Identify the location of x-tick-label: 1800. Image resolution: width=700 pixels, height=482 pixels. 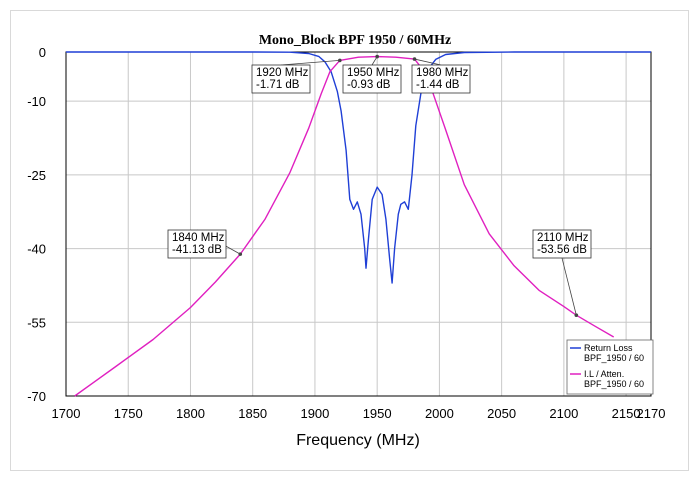
(190, 413).